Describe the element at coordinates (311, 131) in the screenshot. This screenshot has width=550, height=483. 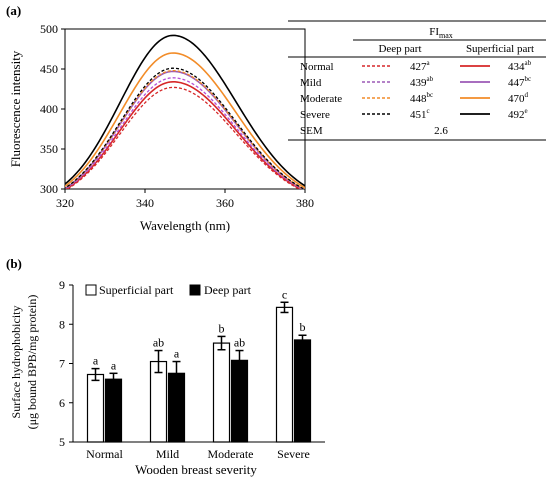
I see `table-sem-label: SEM` at that location.